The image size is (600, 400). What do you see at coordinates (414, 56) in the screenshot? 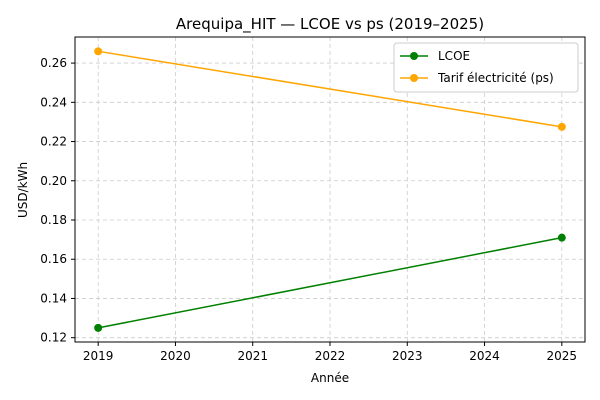
I see `legend-marker-lcoe` at bounding box center [414, 56].